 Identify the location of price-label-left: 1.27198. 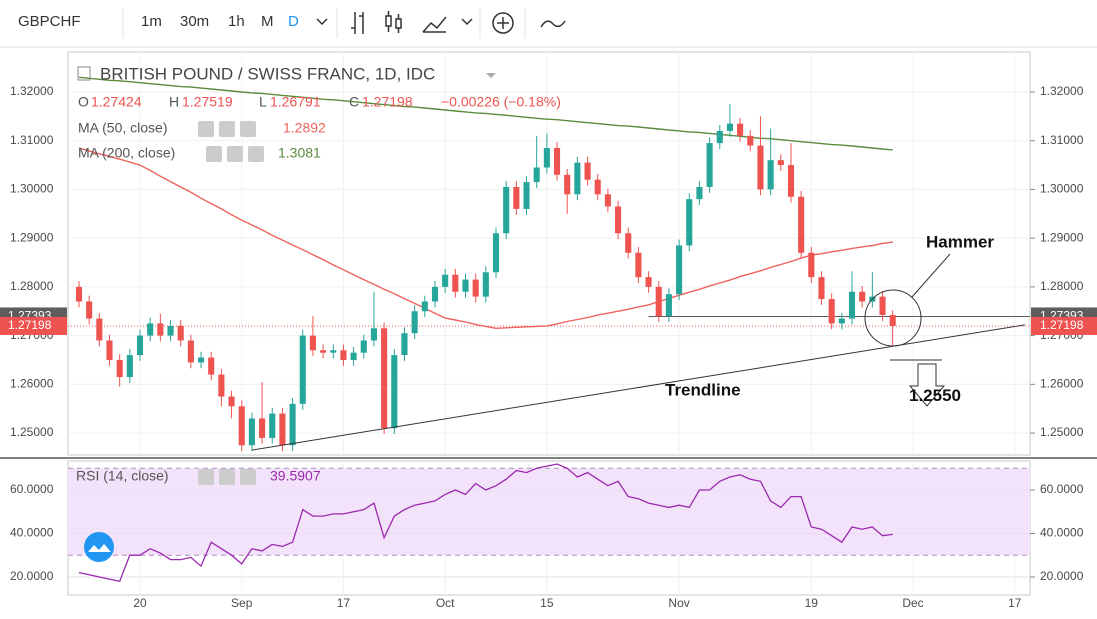
(30, 325).